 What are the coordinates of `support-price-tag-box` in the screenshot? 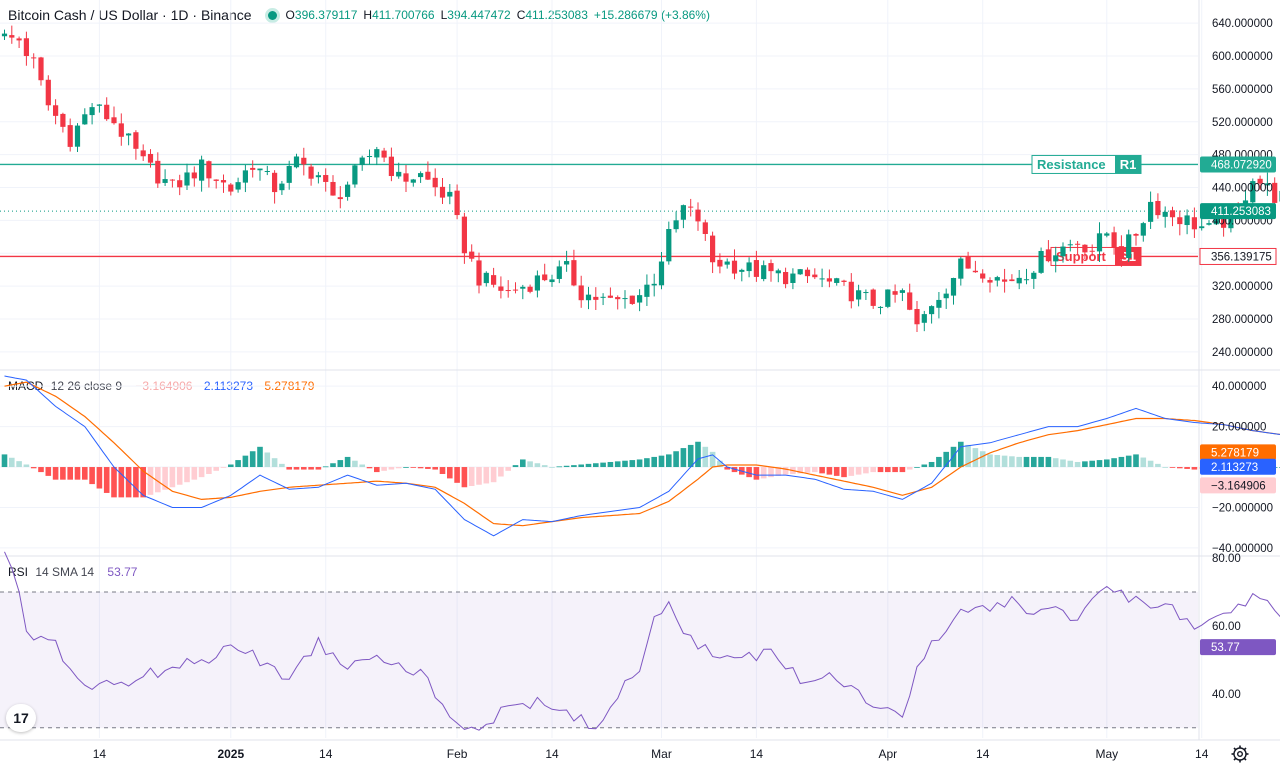 It's located at (1238, 256).